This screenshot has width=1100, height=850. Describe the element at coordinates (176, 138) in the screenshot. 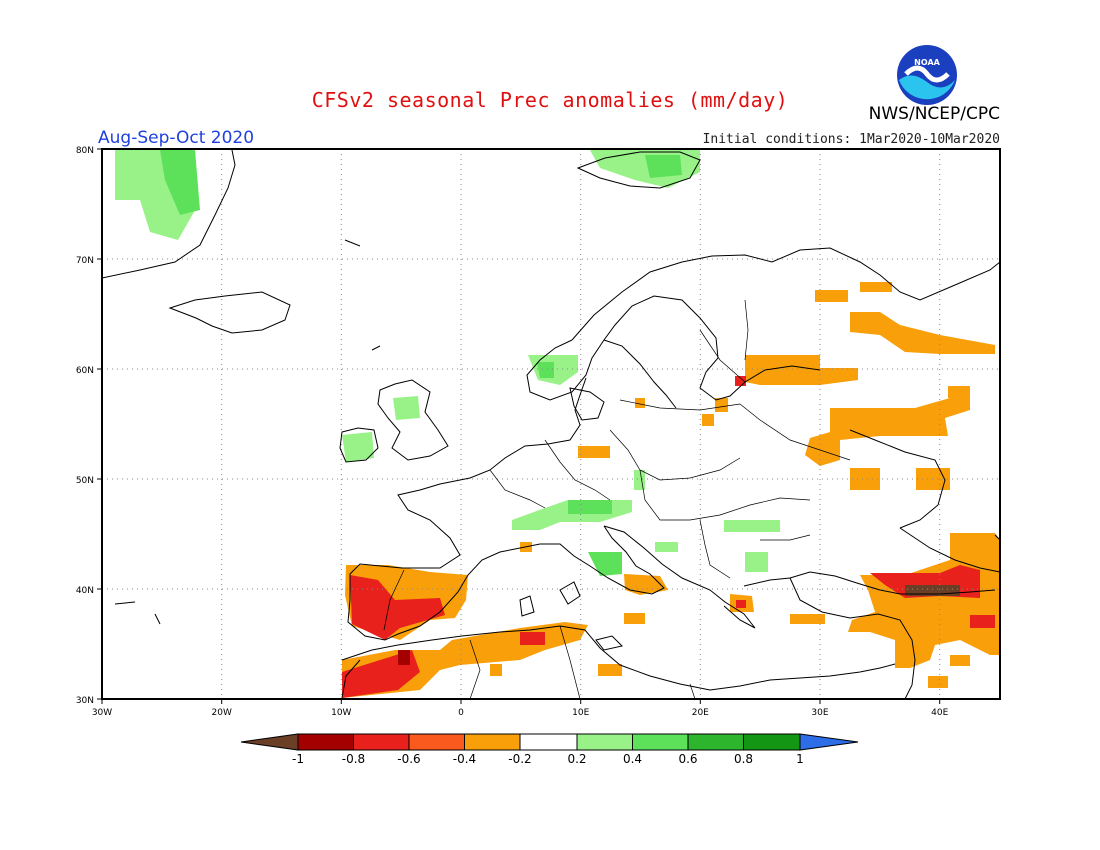

I see `period-label: Aug-Sep-Oct 2020` at that location.